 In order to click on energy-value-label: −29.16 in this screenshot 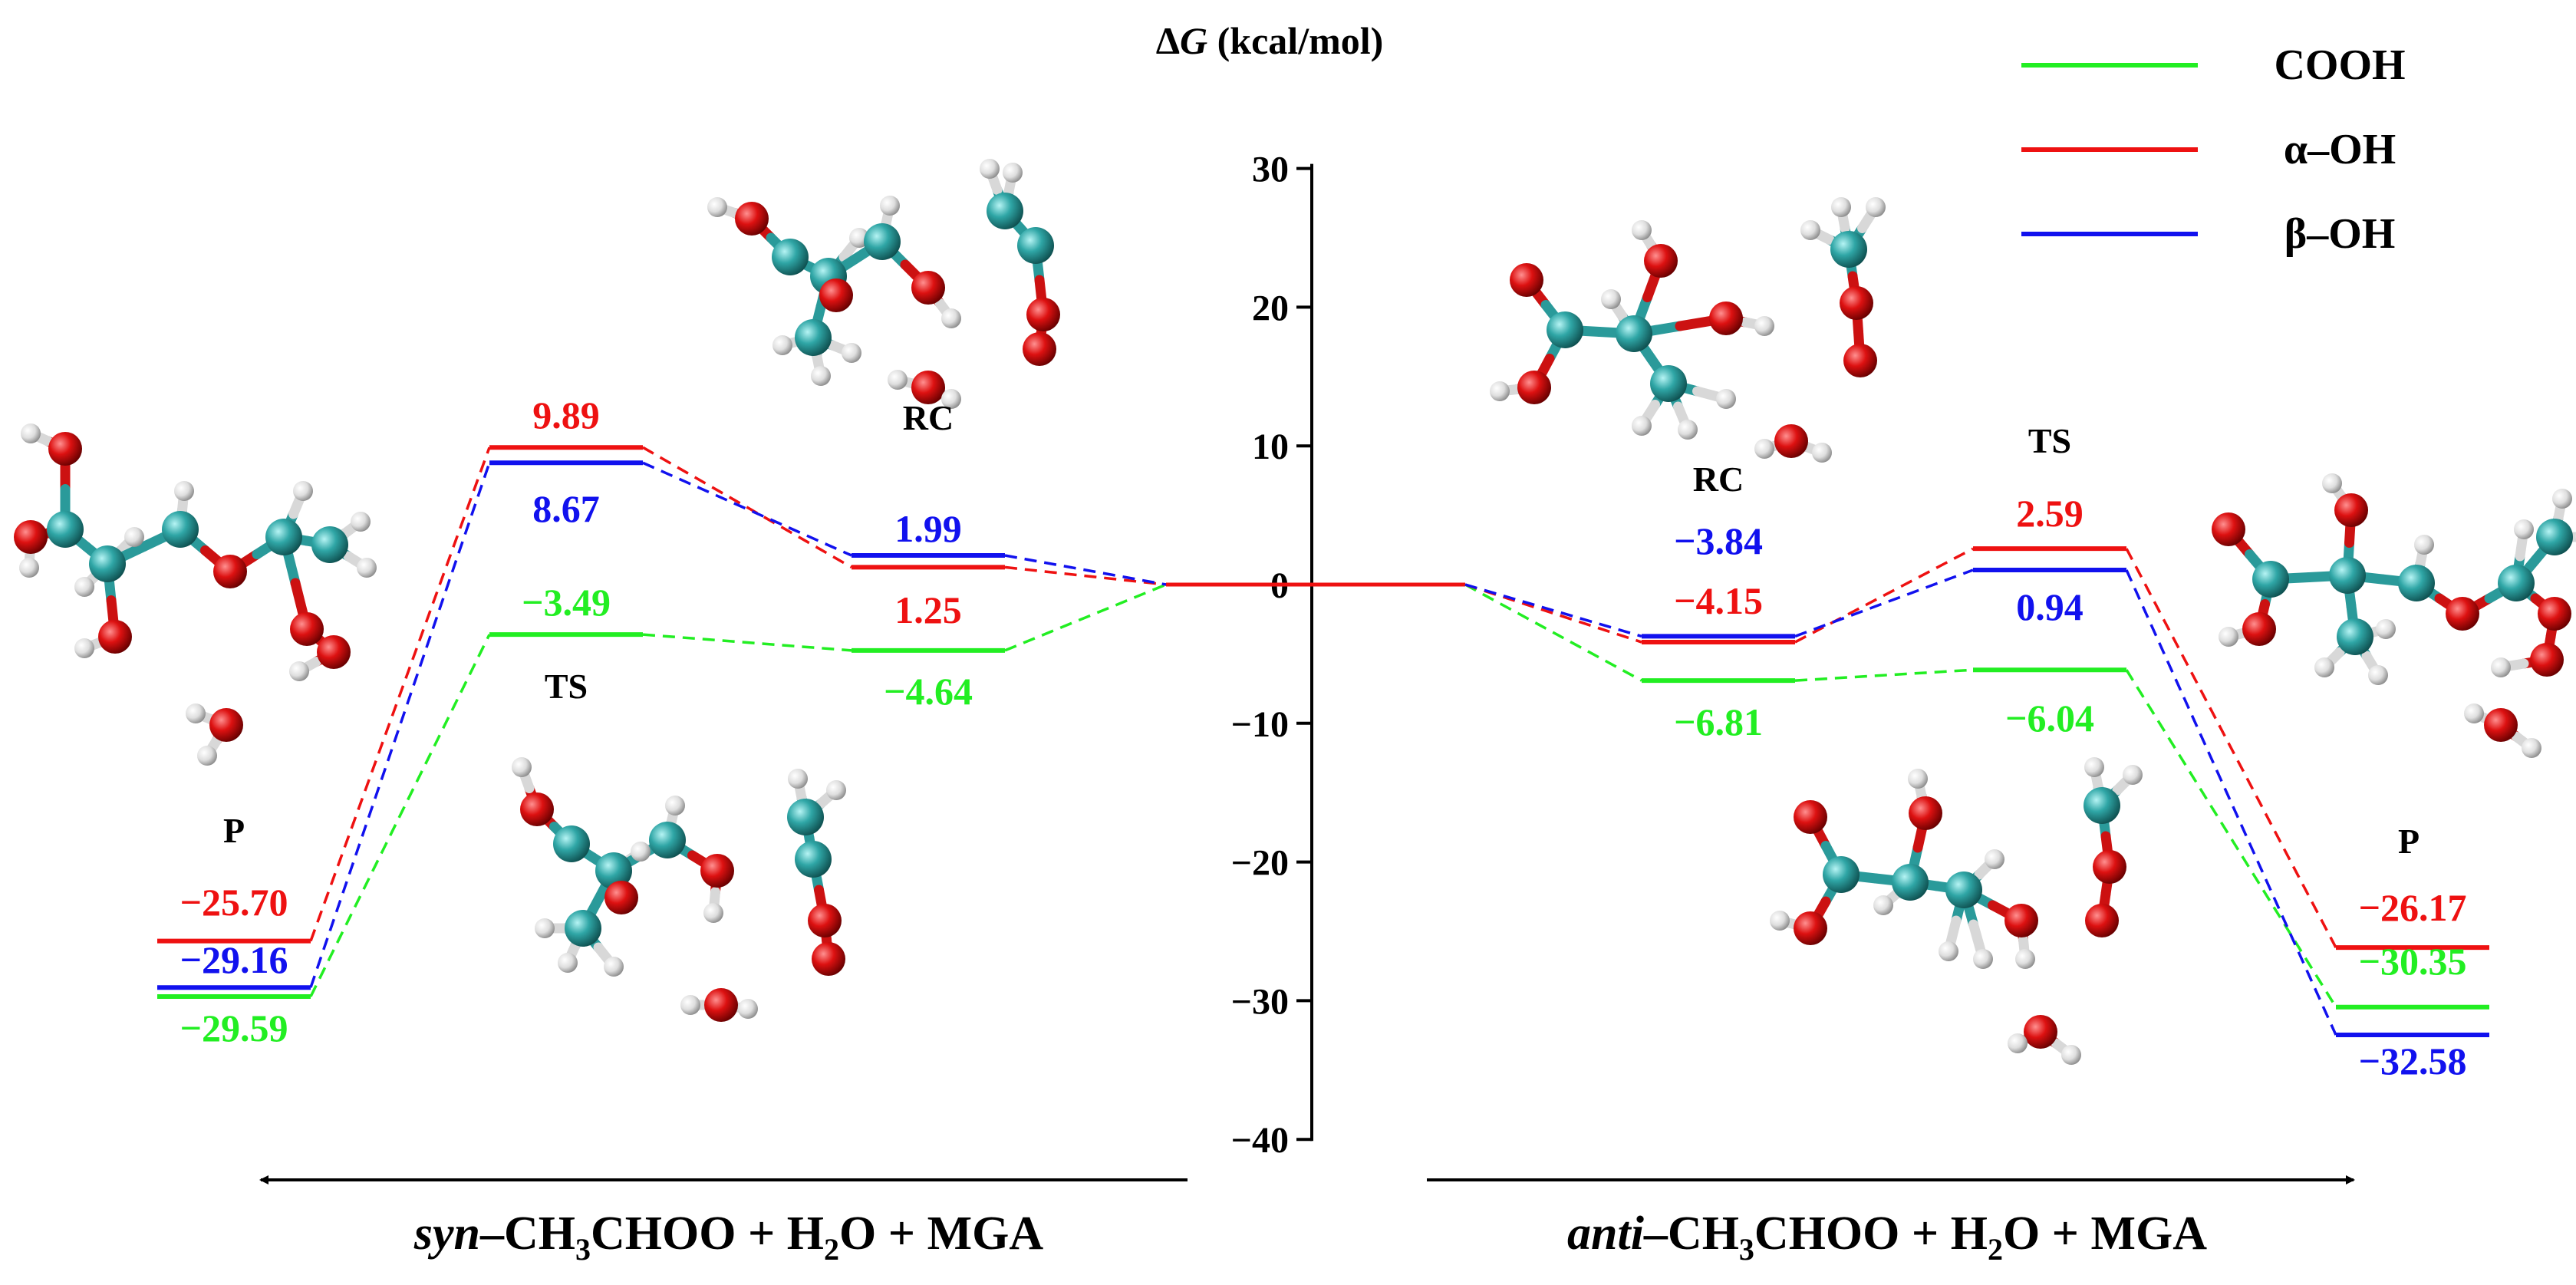, I will do `click(234, 959)`.